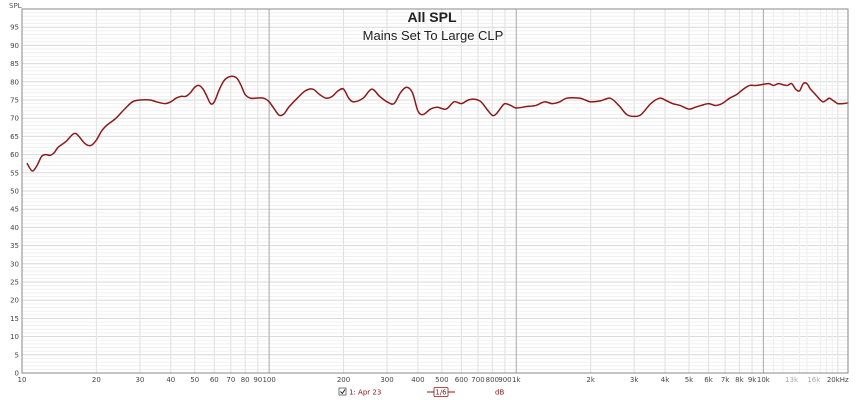 This screenshot has width=857, height=400. I want to click on x-tick-label: 200, so click(343, 380).